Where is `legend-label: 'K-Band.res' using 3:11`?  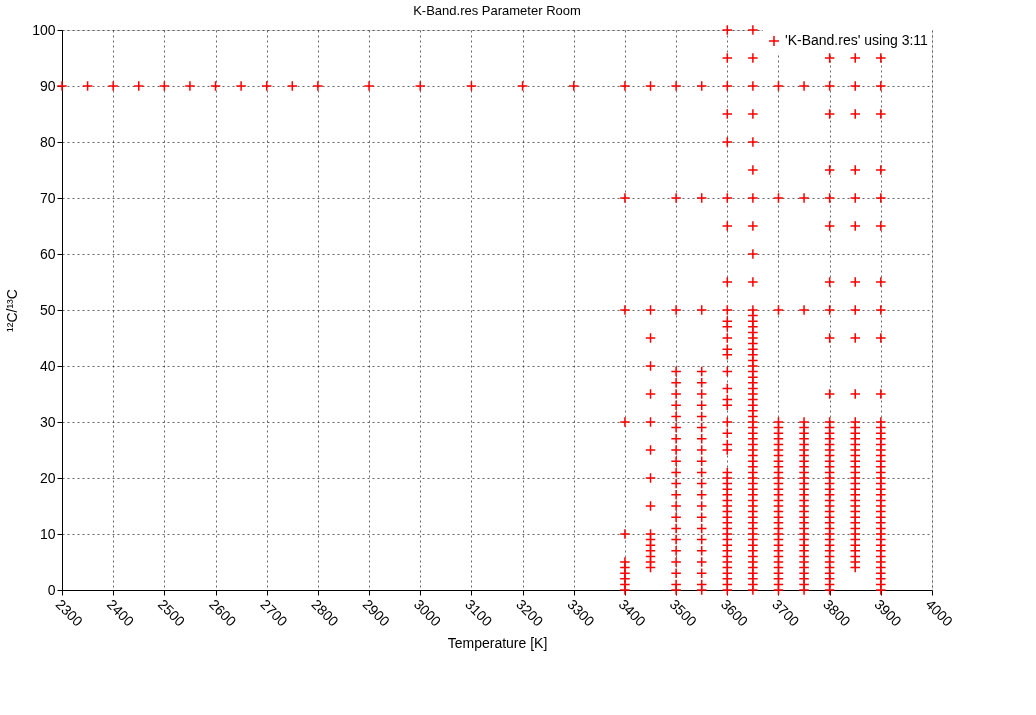 legend-label: 'K-Band.res' using 3:11 is located at coordinates (857, 40).